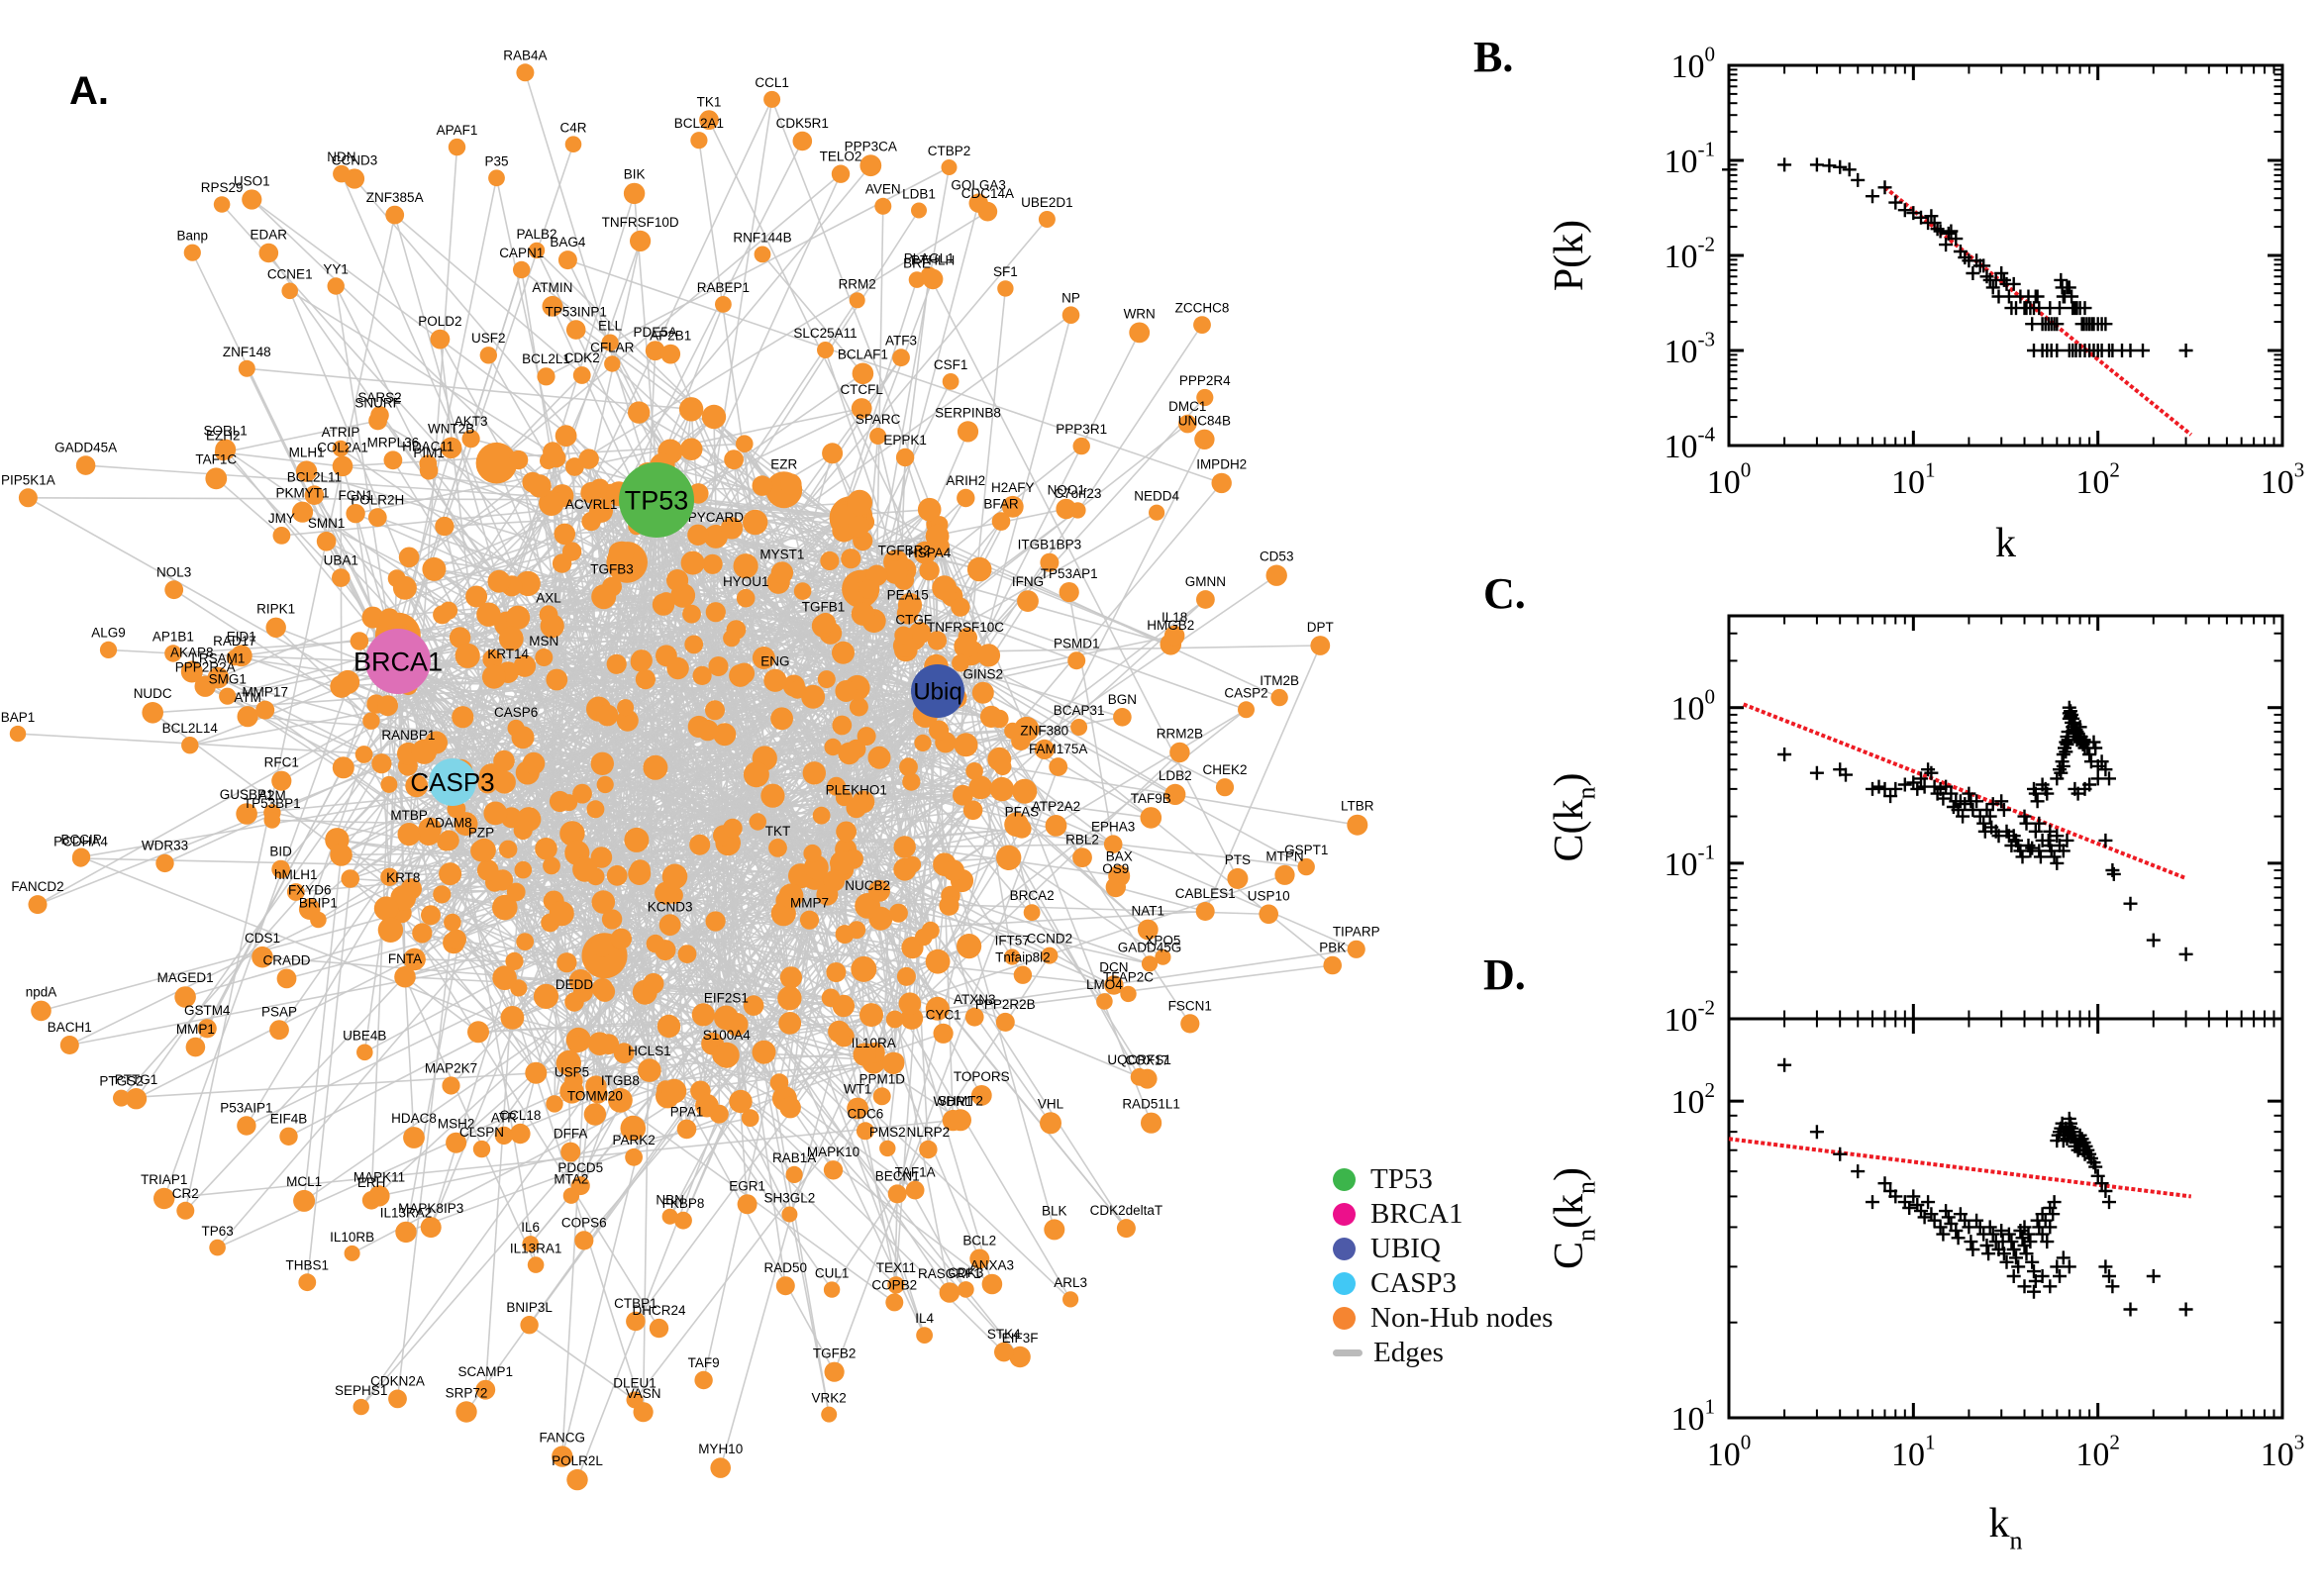 The width and height of the screenshot is (2323, 1596). Describe the element at coordinates (379, 1176) in the screenshot. I see `gene-label: MAPK11` at that location.